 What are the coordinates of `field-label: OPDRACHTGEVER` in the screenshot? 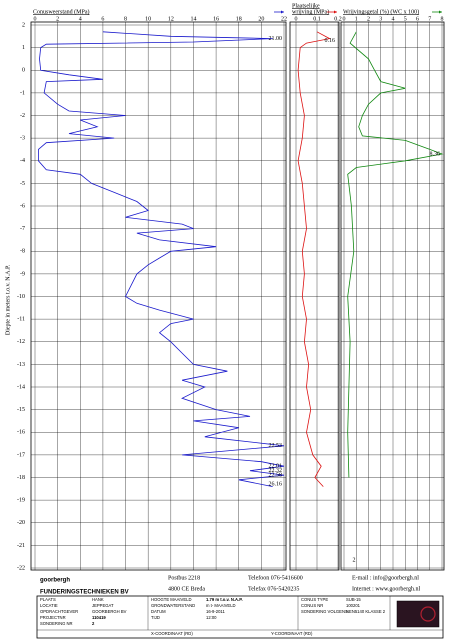 It's located at (59, 611).